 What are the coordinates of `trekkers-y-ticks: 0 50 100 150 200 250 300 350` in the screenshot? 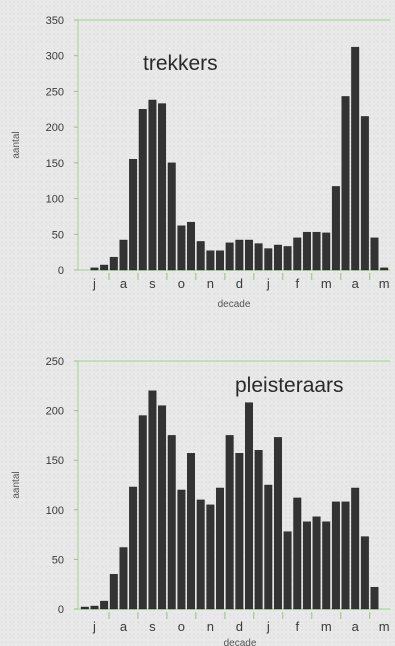 It's located at (62, 146).